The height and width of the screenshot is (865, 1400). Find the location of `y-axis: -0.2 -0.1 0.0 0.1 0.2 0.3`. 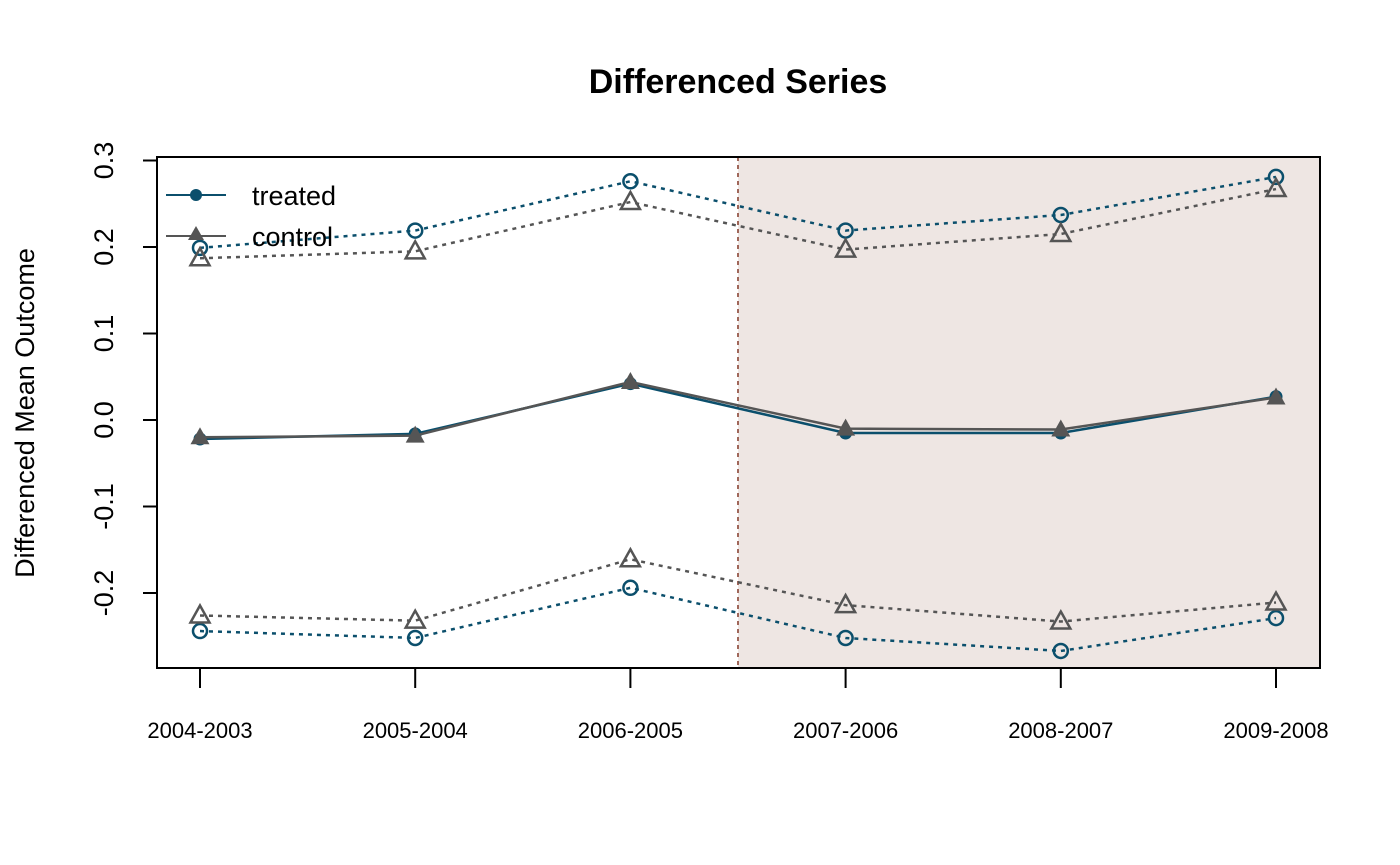

y-axis: -0.2 -0.1 0.0 0.1 0.2 0.3 is located at coordinates (123, 379).